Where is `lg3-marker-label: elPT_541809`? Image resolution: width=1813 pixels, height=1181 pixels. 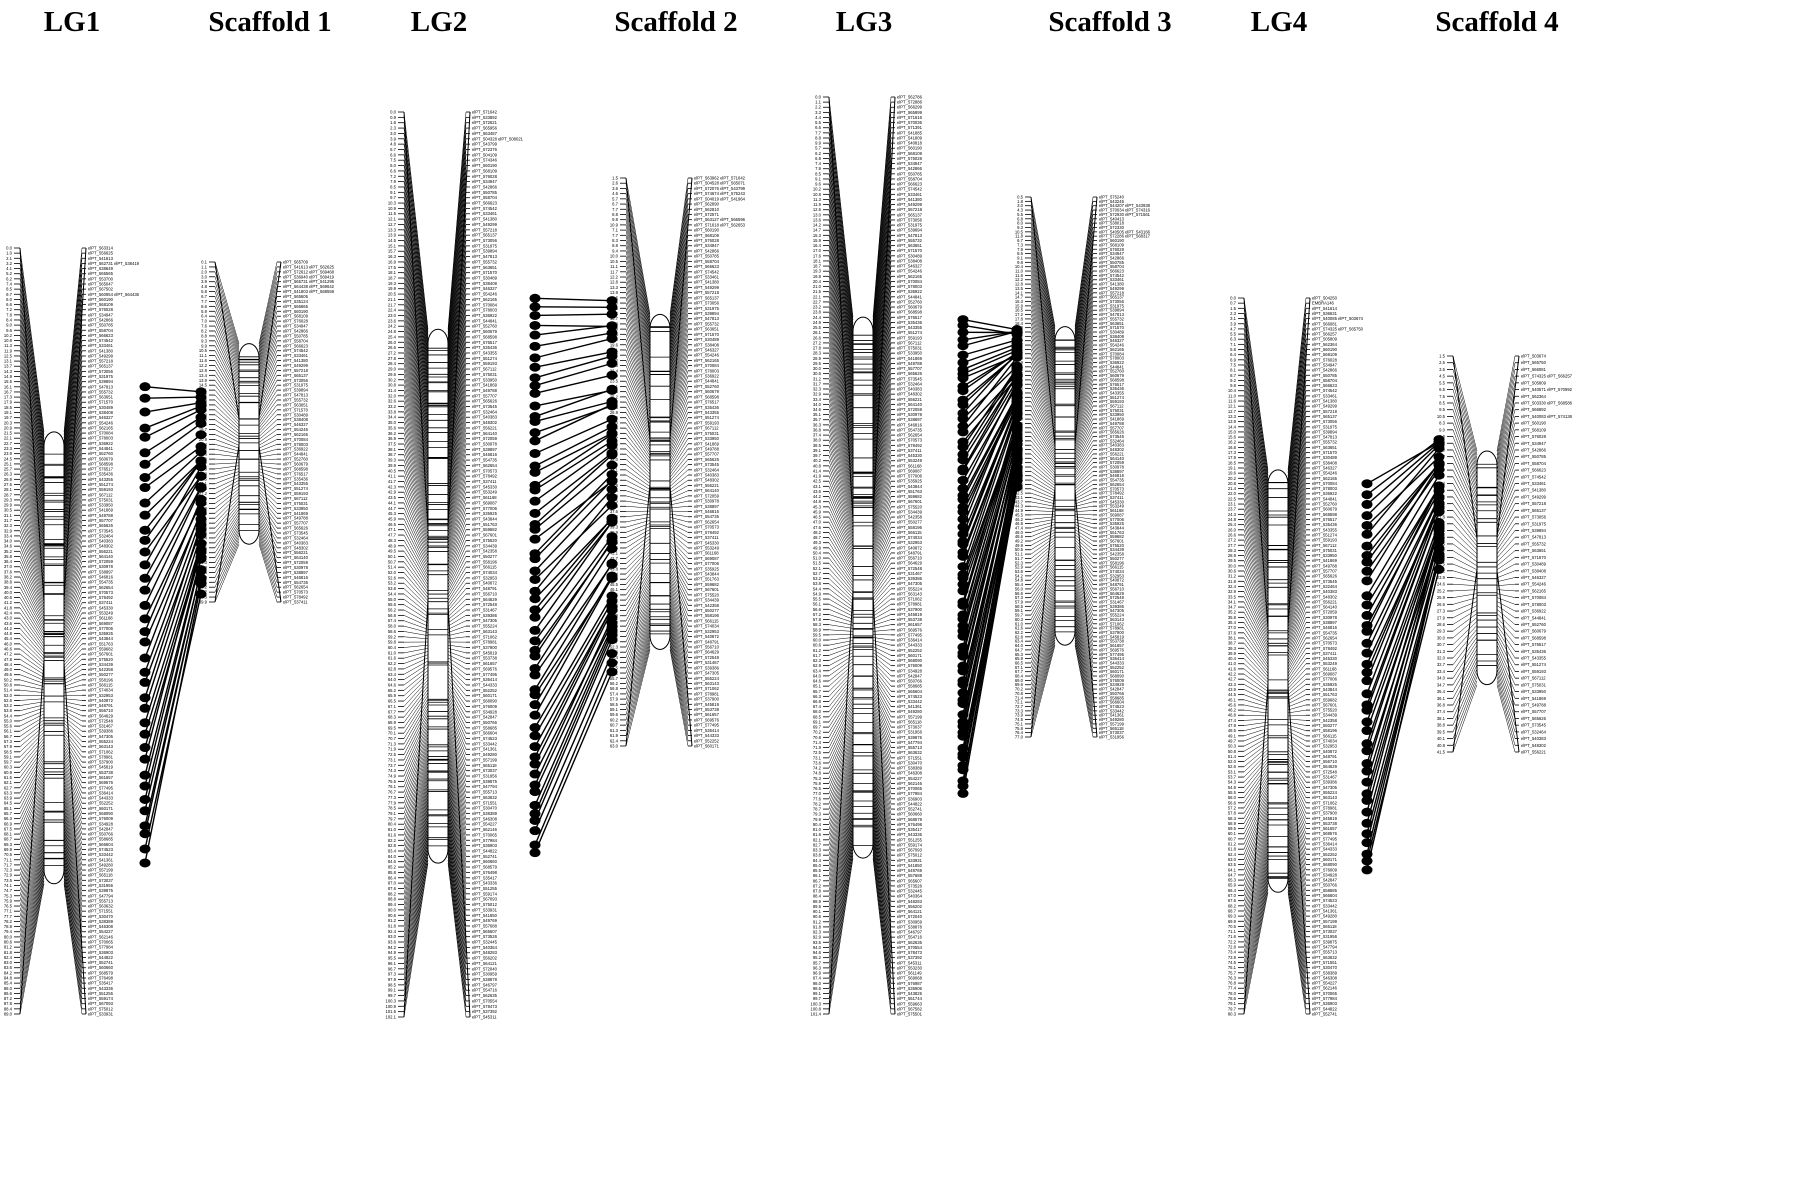
lg3-marker-label: elPT_541809 is located at coordinates (910, 137).